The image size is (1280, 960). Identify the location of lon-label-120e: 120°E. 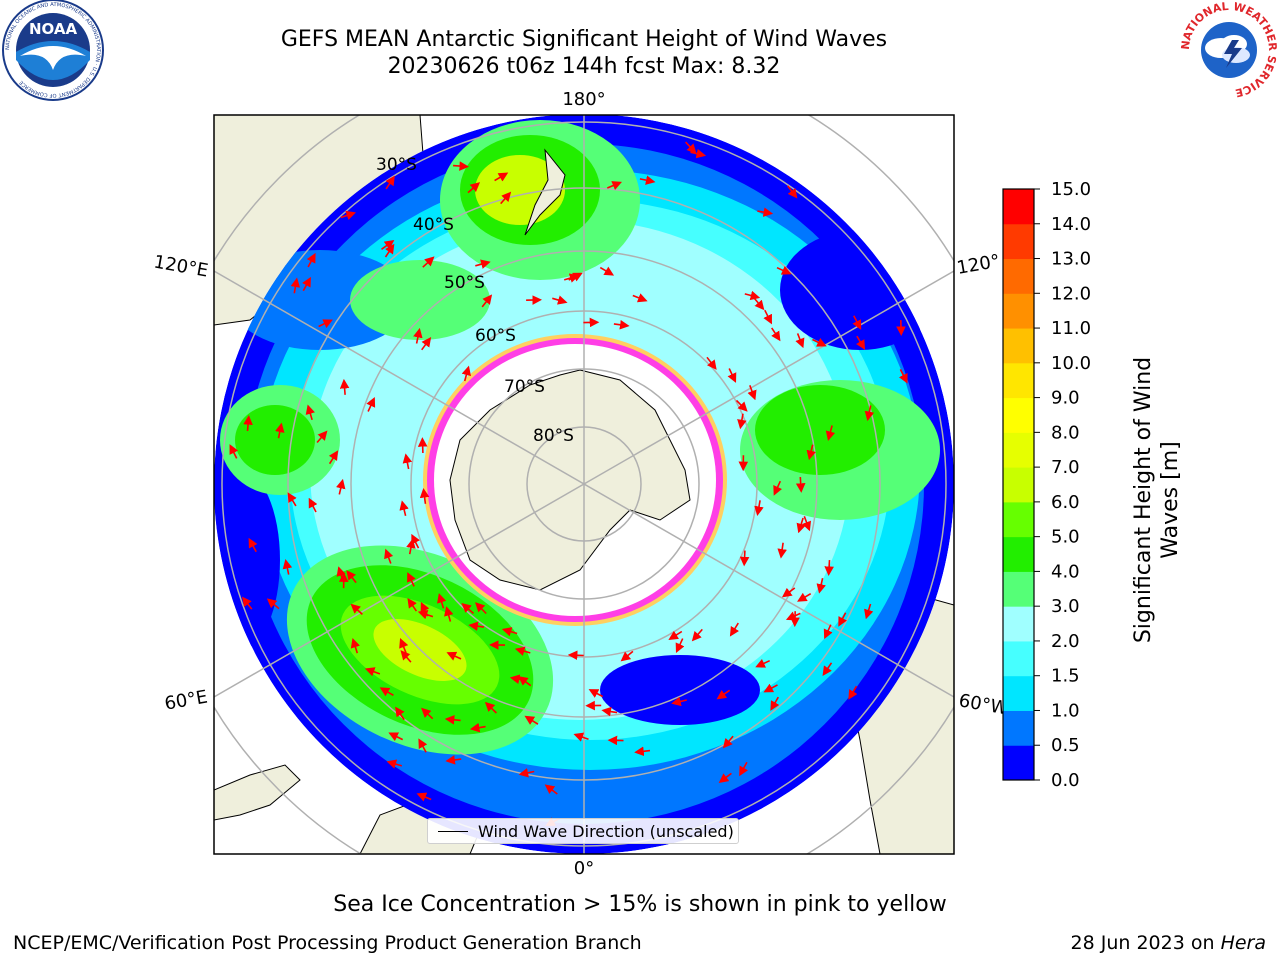
(181, 266).